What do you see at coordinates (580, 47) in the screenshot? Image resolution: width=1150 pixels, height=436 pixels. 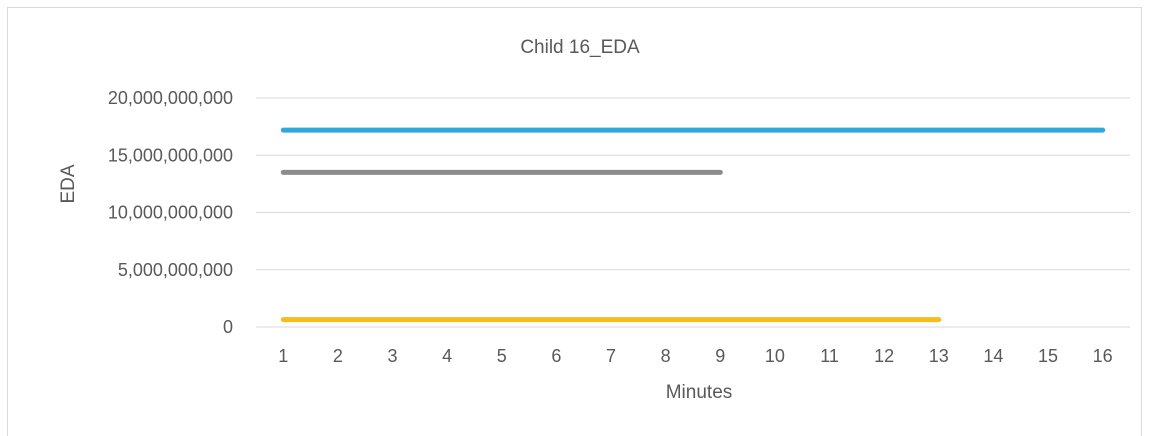 I see `chart-title: Child 16_EDA` at bounding box center [580, 47].